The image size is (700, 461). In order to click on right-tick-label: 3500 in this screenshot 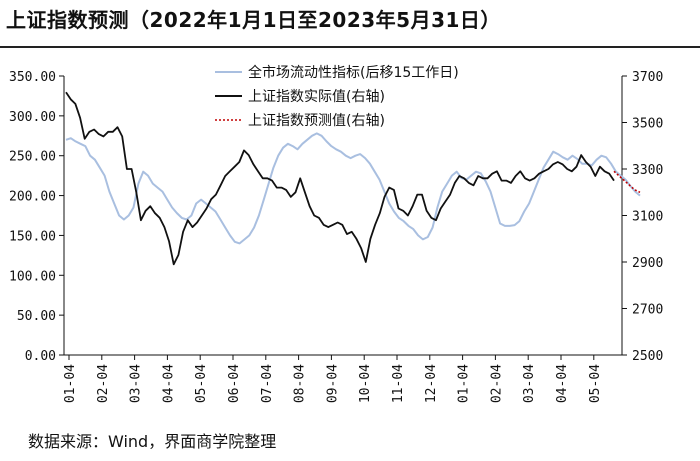, I will do `click(647, 124)`.